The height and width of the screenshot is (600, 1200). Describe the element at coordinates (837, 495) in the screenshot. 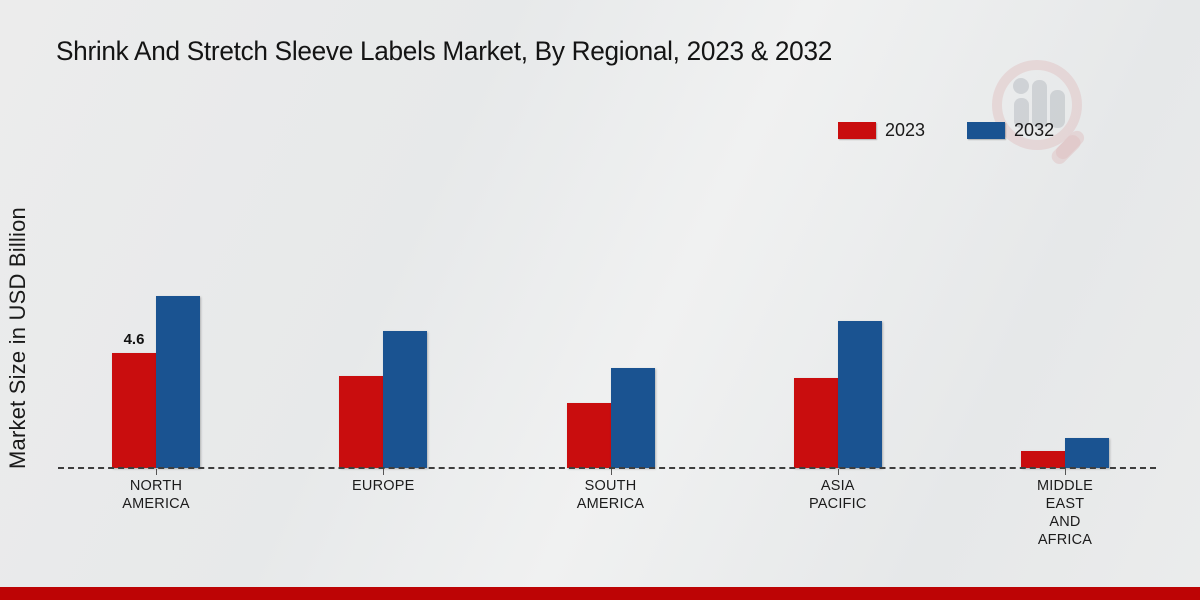

I see `category-label-asia-pacific: ASIA PACIFIC` at that location.